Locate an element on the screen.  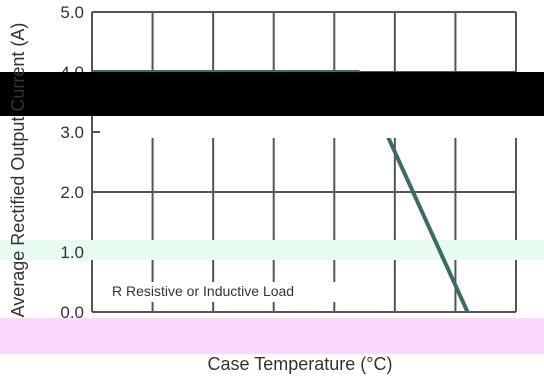
y-tick-label: 0.0 is located at coordinates (72, 312).